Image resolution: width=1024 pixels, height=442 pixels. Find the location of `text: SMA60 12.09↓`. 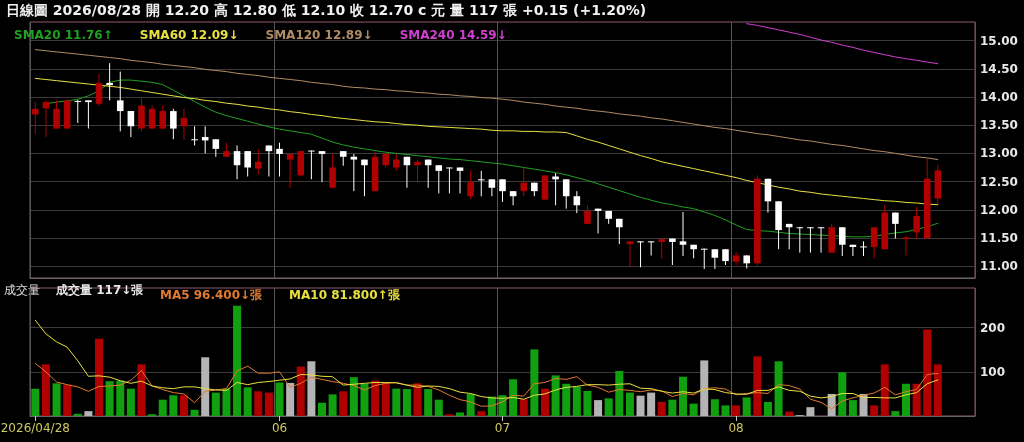

text: SMA60 12.09↓ is located at coordinates (189, 35).